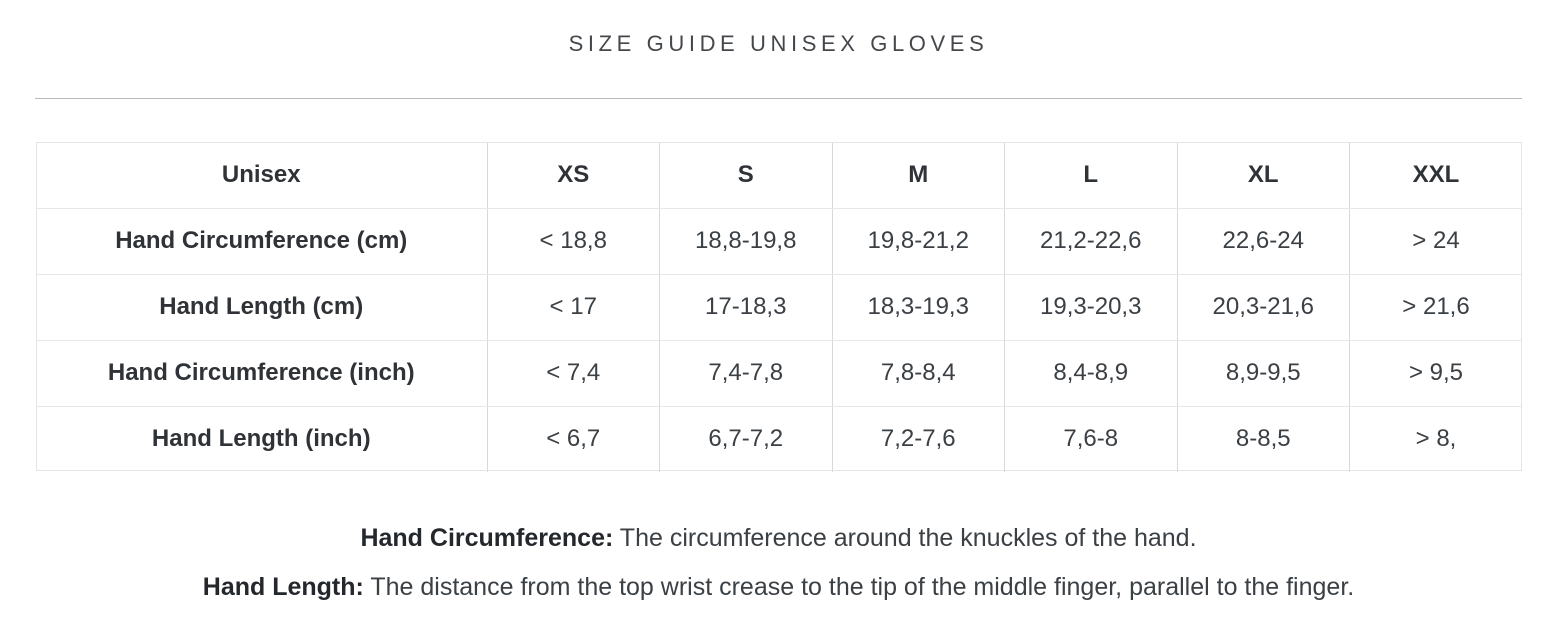 The image size is (1557, 635). What do you see at coordinates (1435, 307) in the screenshot?
I see `table-cell: > 21,6` at bounding box center [1435, 307].